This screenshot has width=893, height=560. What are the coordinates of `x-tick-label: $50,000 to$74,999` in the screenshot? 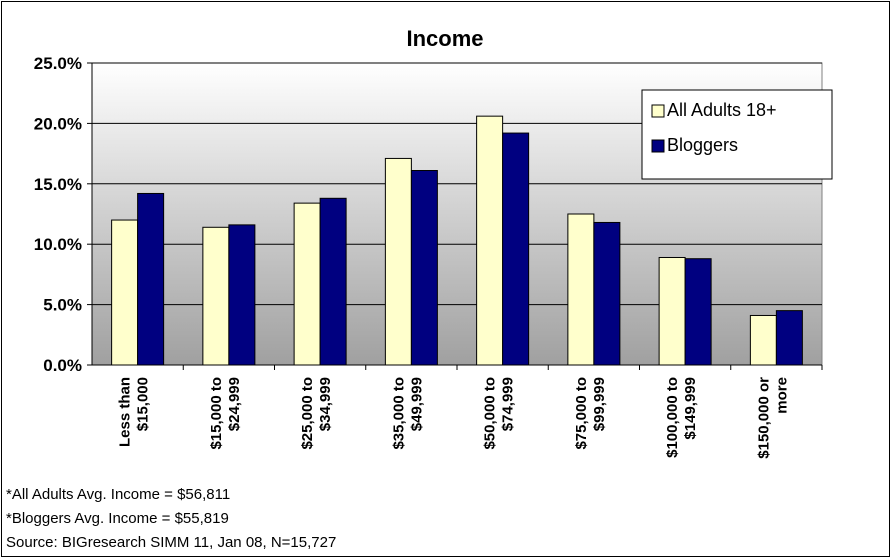 It's located at (499, 413).